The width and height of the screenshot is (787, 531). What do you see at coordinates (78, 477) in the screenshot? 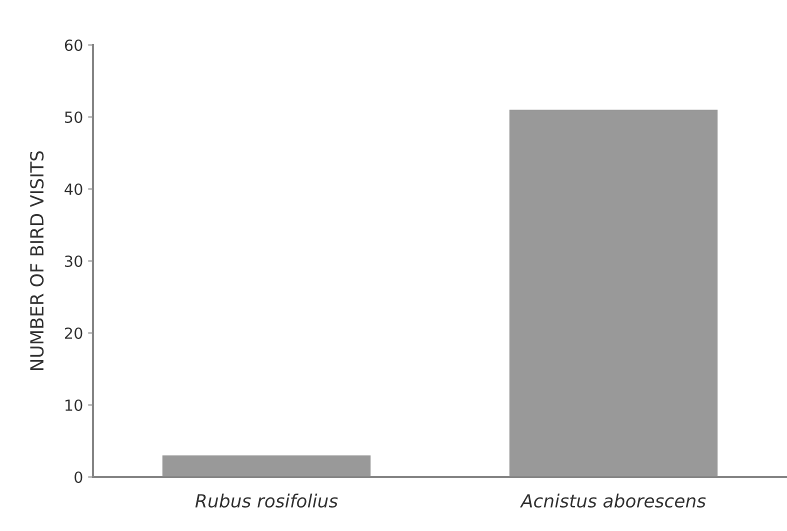
I see `y-tick-label: 0` at bounding box center [78, 477].